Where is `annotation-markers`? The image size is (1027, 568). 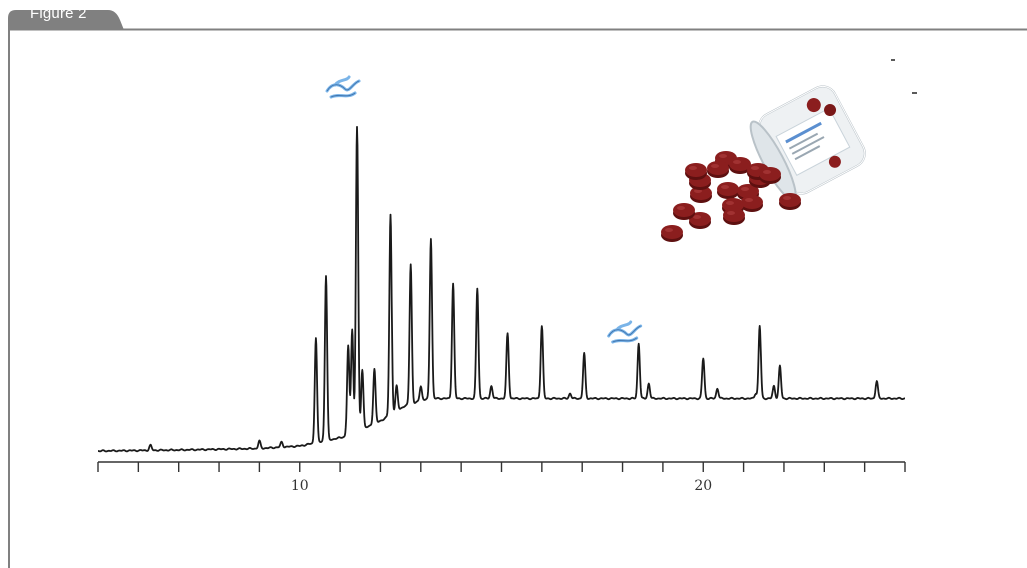
annotation-markers is located at coordinates (484, 209).